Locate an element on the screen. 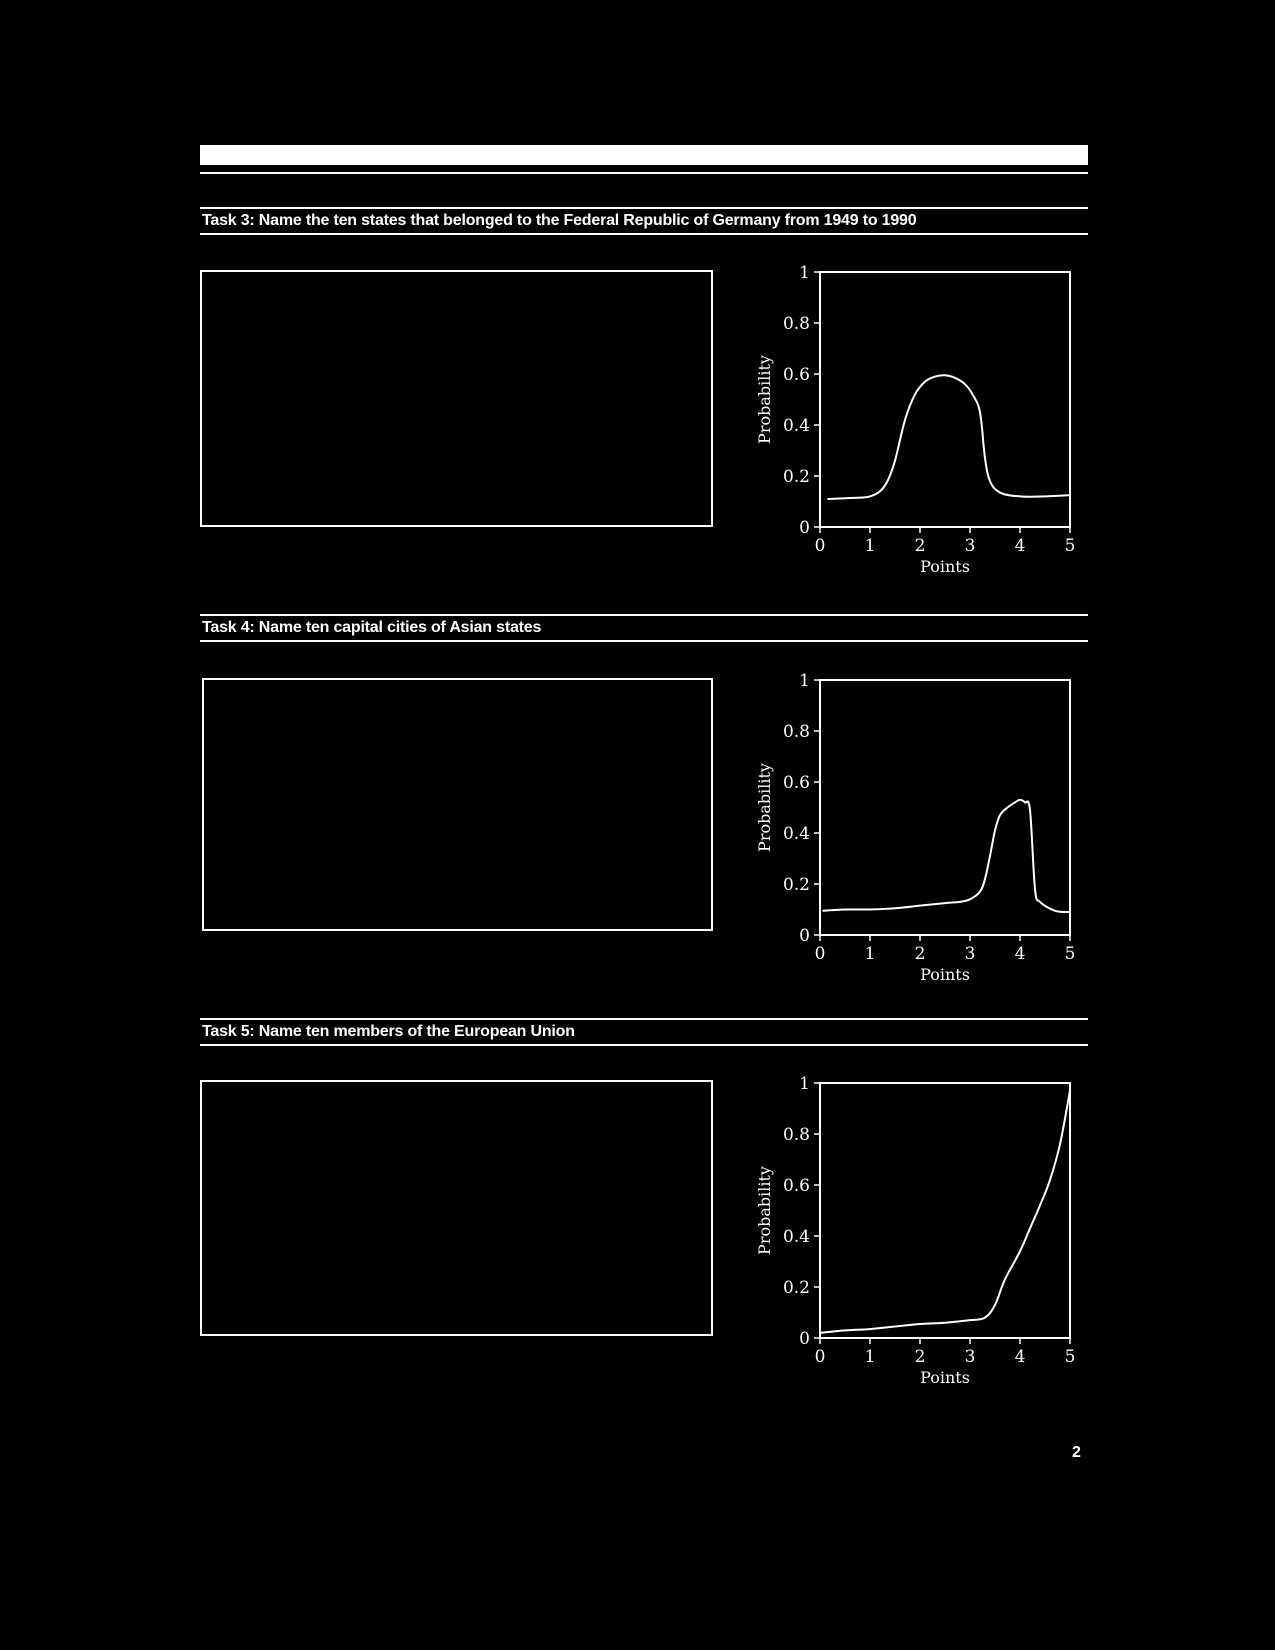 Image resolution: width=1275 pixels, height=1650 pixels. task-3-chart: 0 0.2 0.4 0.6 0.8 1 0 1 2 3 4 5 Points Probability is located at coordinates (910, 424).